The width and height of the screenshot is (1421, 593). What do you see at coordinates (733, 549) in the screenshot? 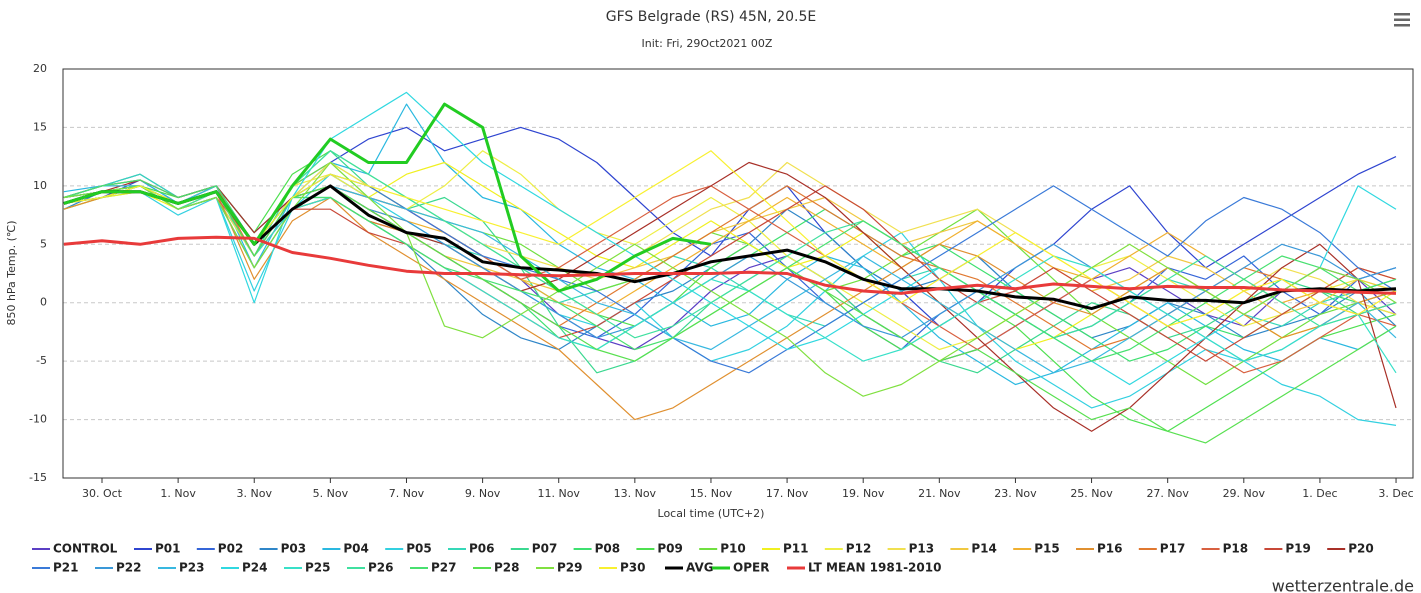
I see `legend-label: P10` at bounding box center [733, 549].